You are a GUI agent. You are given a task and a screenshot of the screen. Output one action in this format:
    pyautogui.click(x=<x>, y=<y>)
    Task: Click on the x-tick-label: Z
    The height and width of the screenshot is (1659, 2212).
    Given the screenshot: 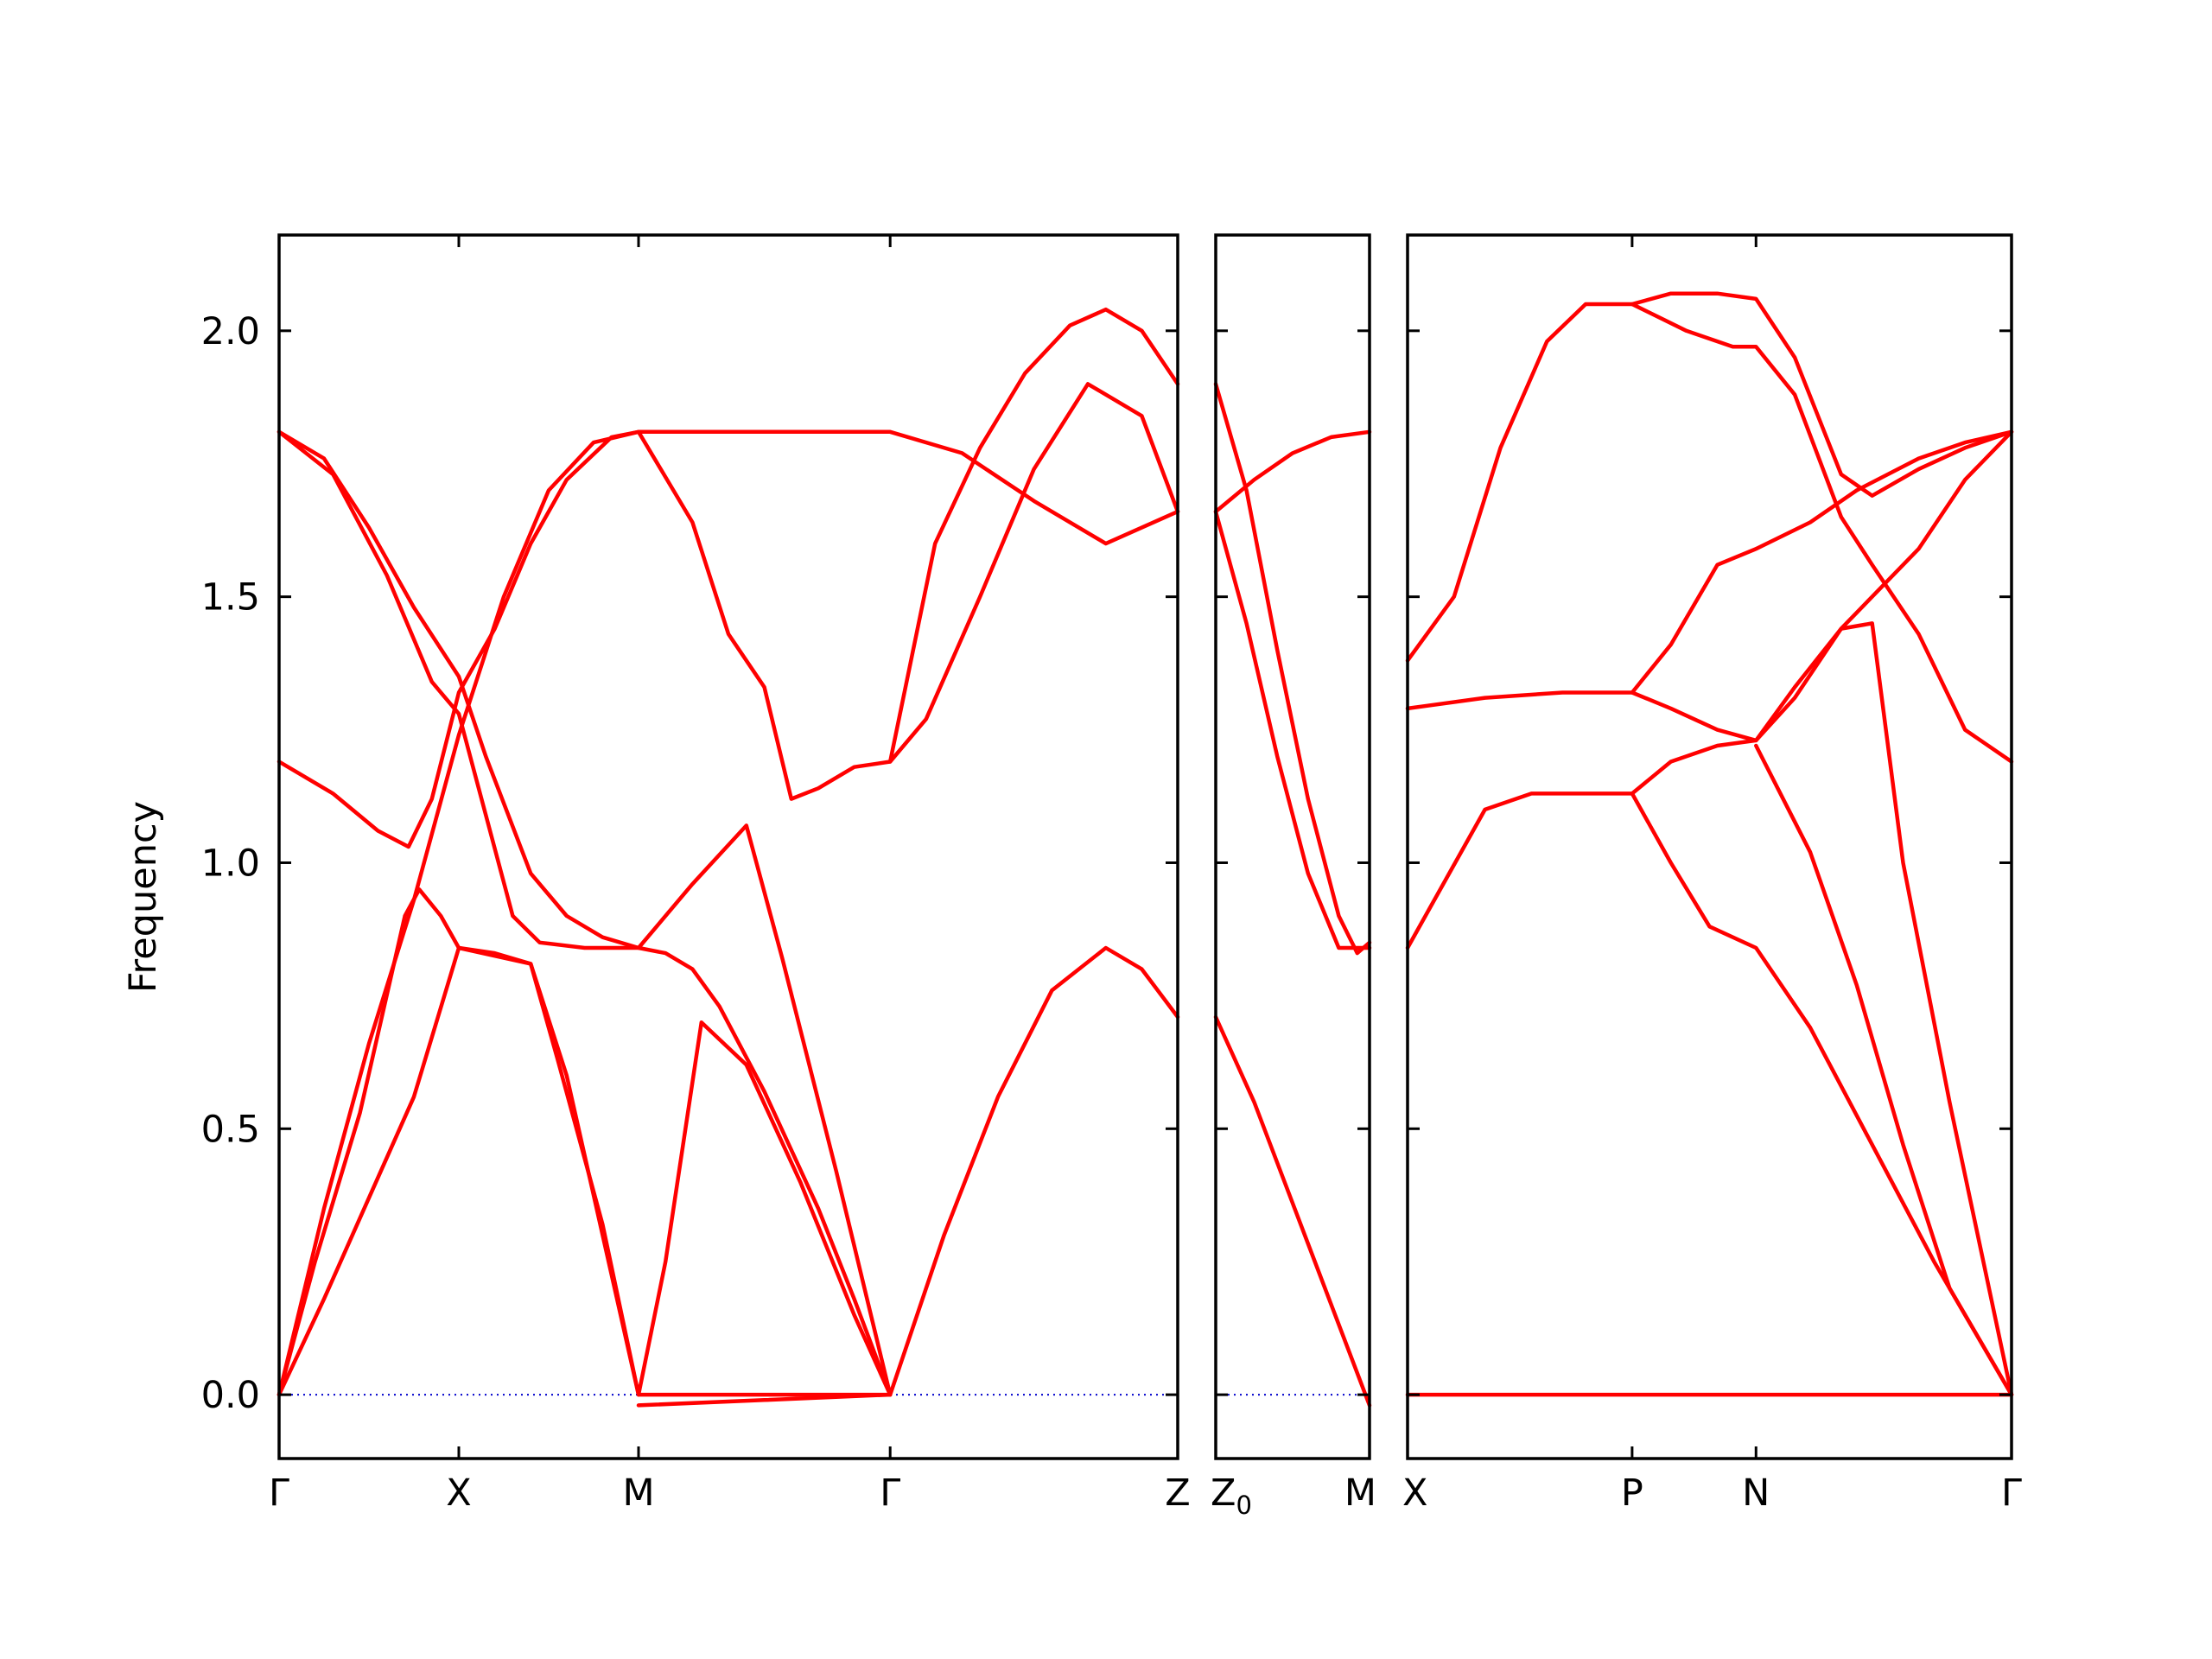 What is the action you would take?
    pyautogui.click(x=1177, y=1493)
    